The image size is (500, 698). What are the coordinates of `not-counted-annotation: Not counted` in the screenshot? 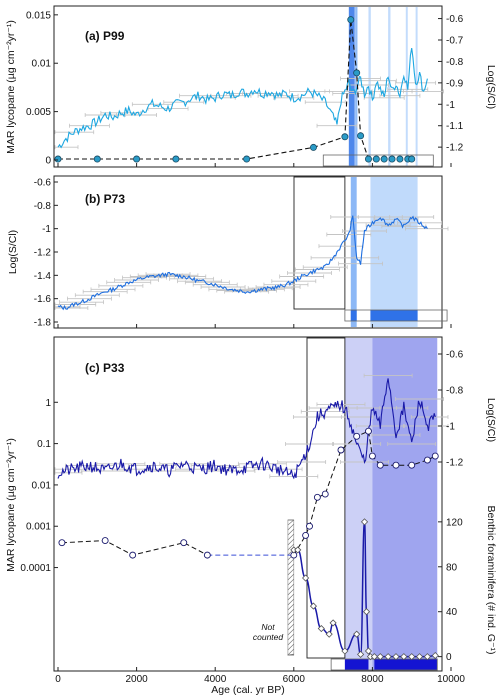 It's located at (268, 632).